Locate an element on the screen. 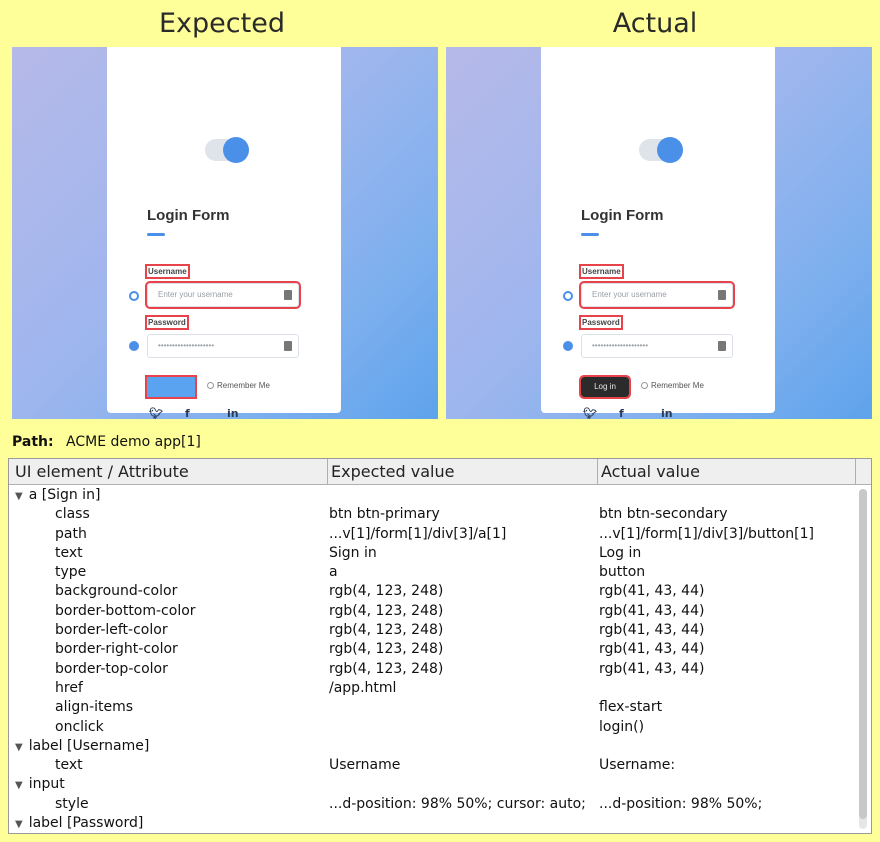 This screenshot has width=880, height=842. table-row: class btn btn-primary btn btn-secondary is located at coordinates (433, 515).